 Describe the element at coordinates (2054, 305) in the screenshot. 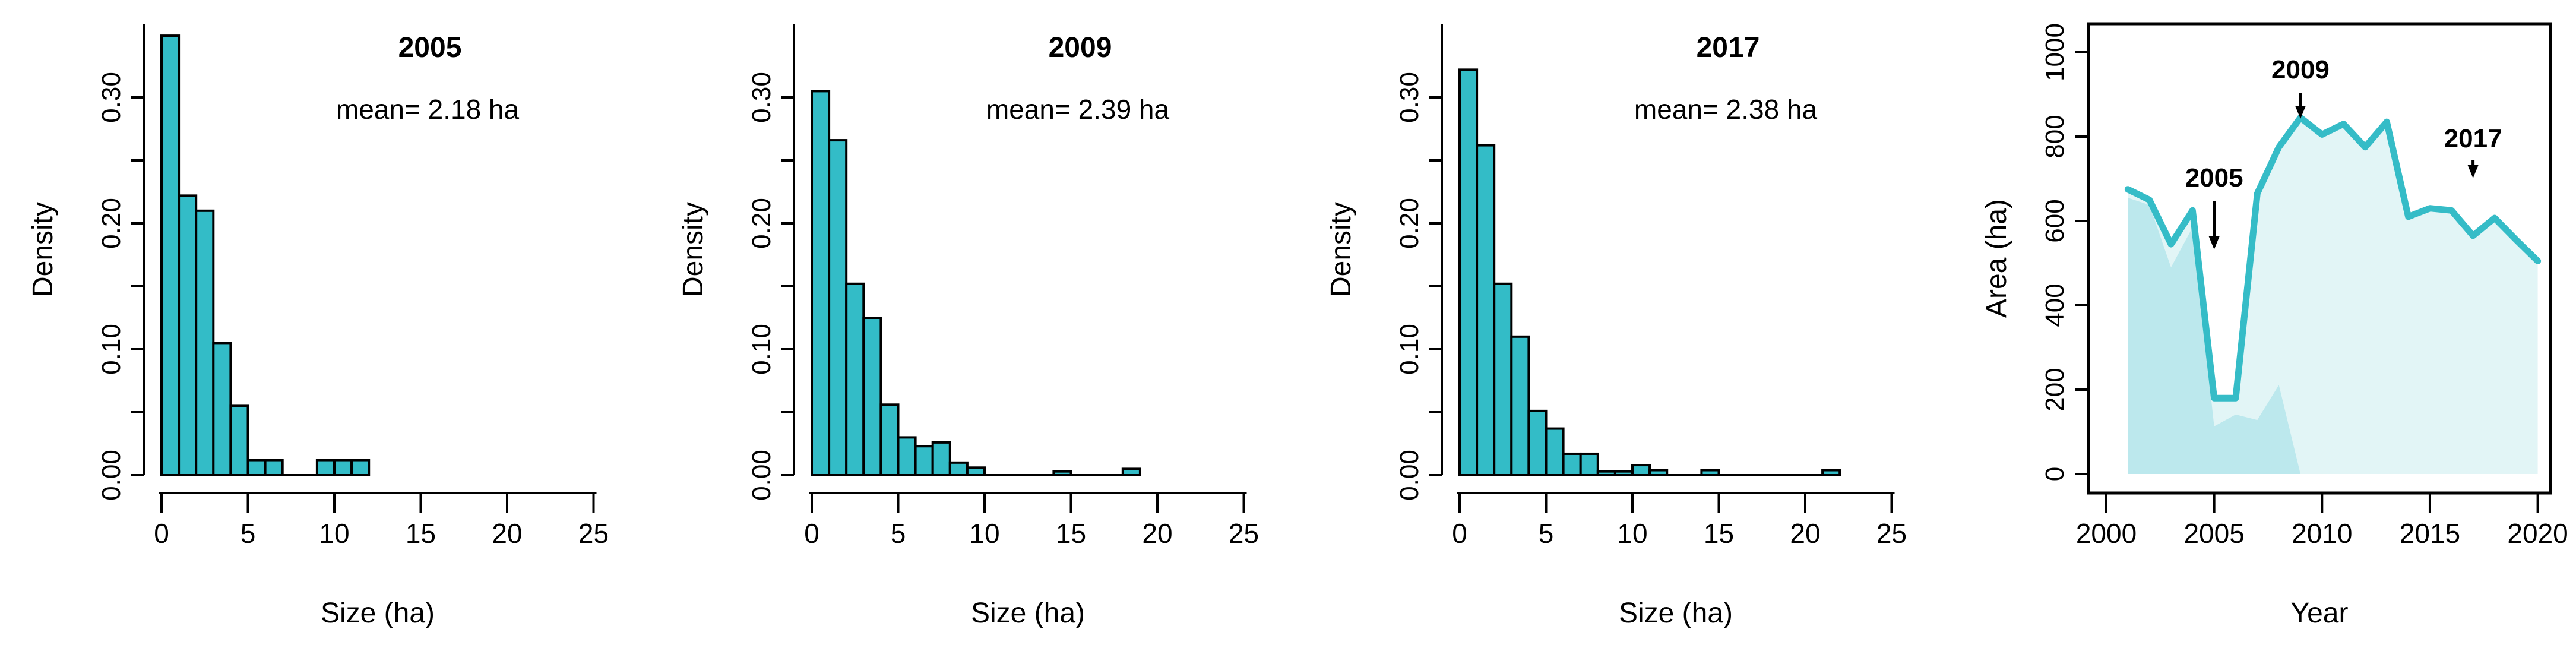

I see `y-tick-label-400: 400` at that location.